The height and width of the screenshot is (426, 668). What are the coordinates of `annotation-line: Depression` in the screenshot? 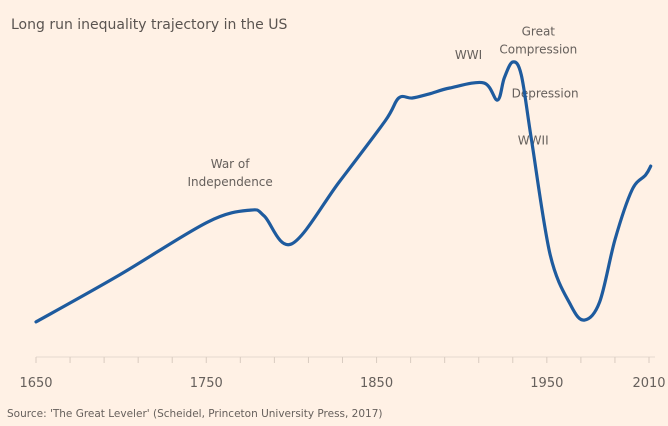 It's located at (545, 93).